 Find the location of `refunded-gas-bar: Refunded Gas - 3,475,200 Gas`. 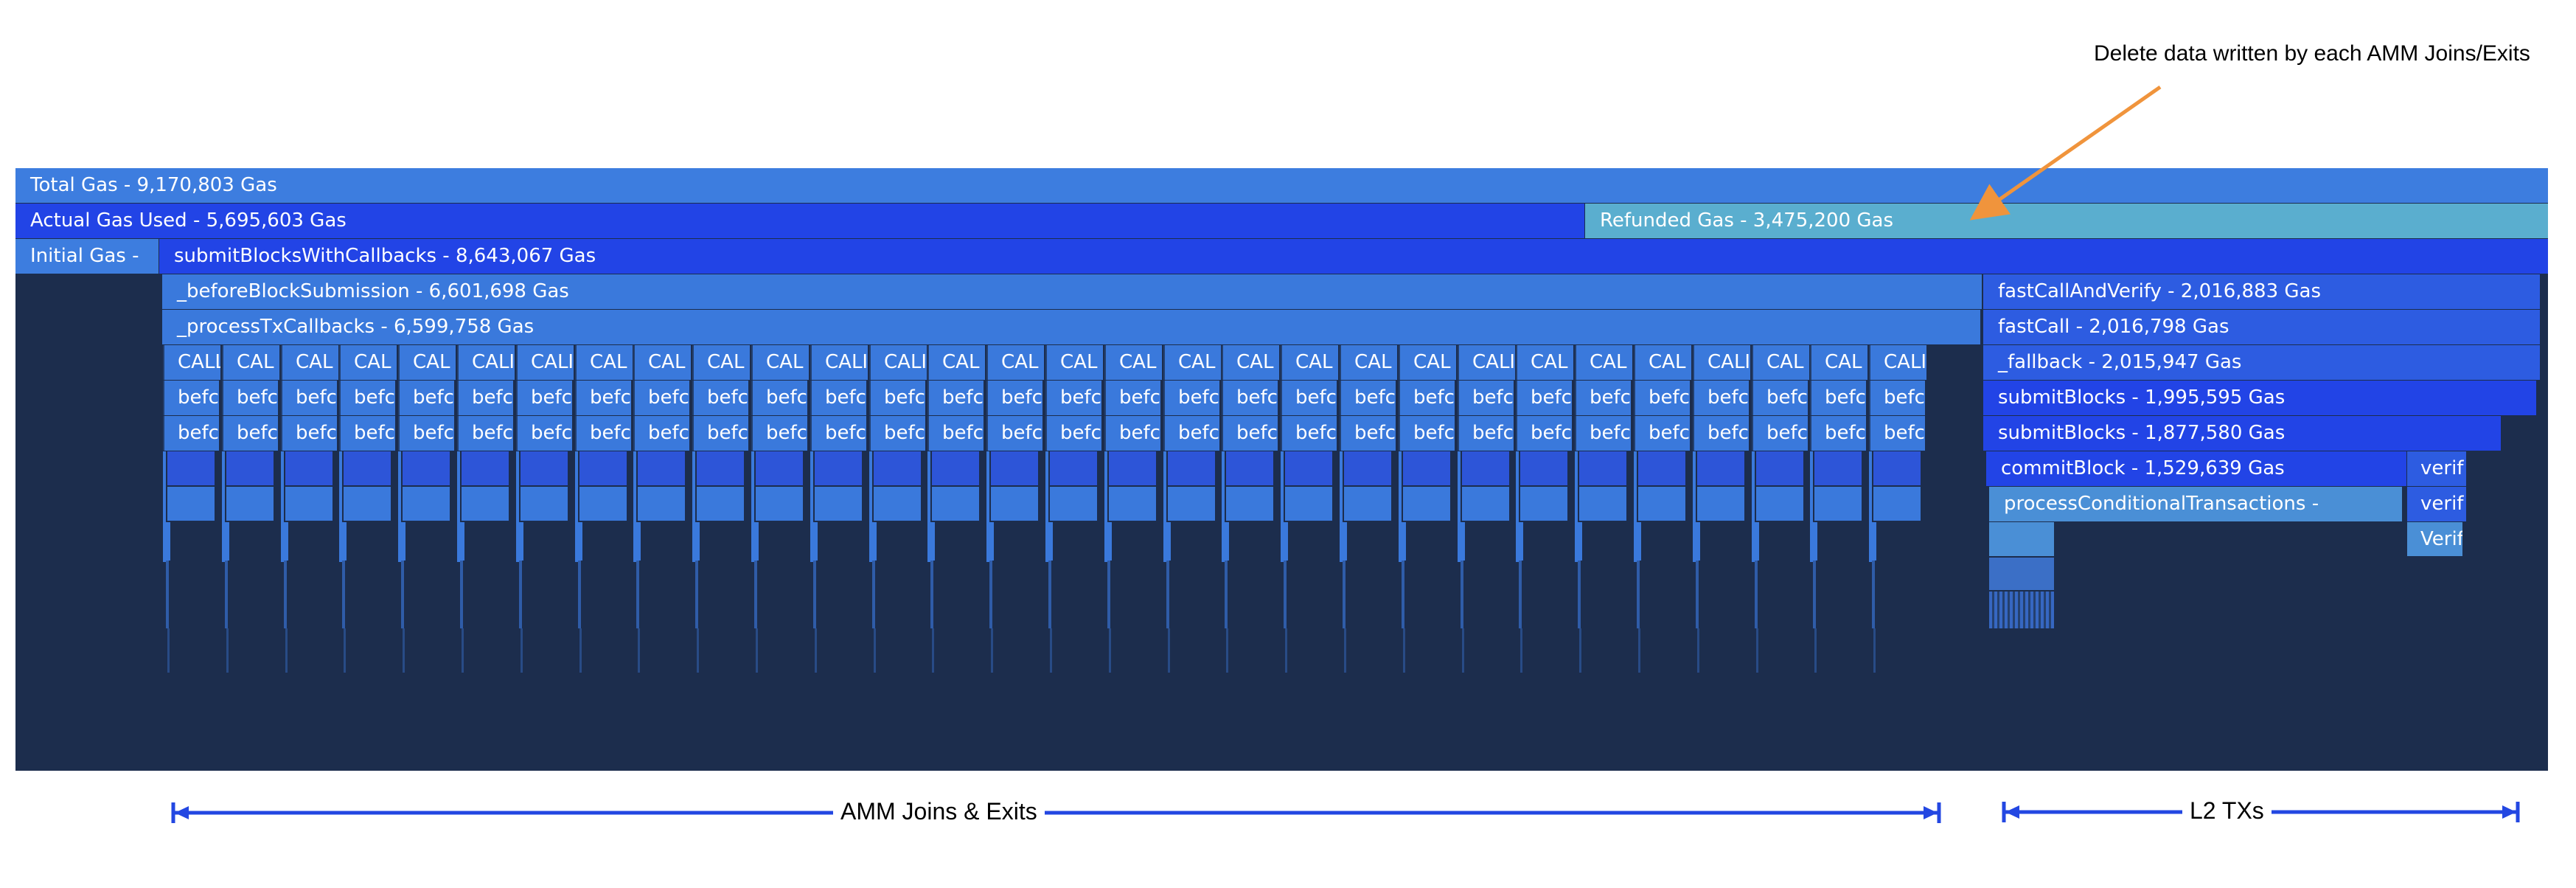

refunded-gas-bar: Refunded Gas - 3,475,200 Gas is located at coordinates (2067, 221).